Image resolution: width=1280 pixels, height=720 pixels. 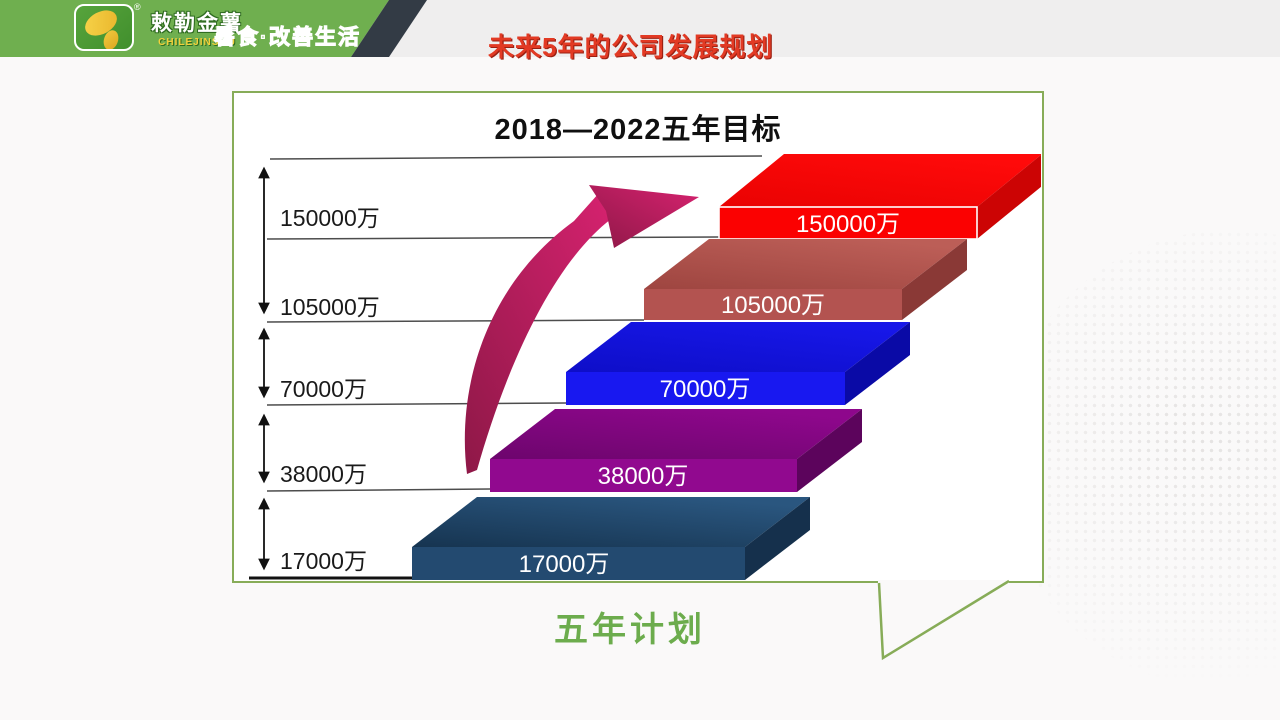 I want to click on brand-text: 敕勒金薯 CHILEJINSHU, so click(x=197, y=27).